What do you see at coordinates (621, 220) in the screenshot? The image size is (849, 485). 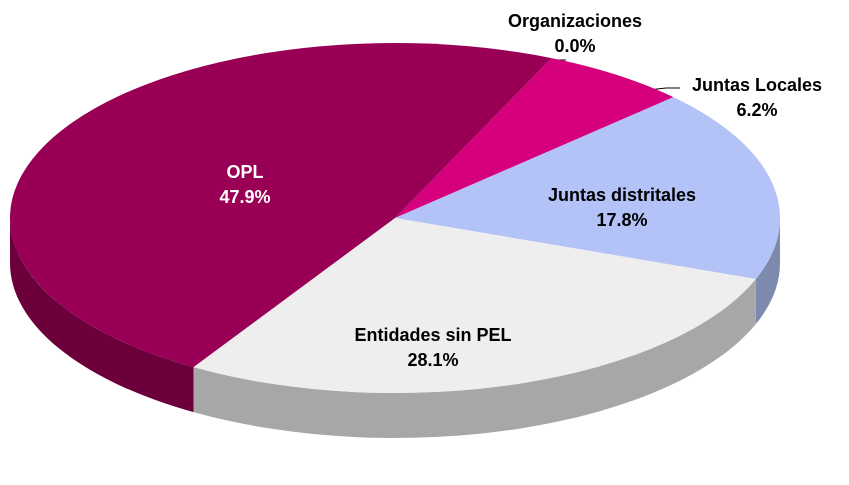 I see `value-label: 17.8%` at bounding box center [621, 220].